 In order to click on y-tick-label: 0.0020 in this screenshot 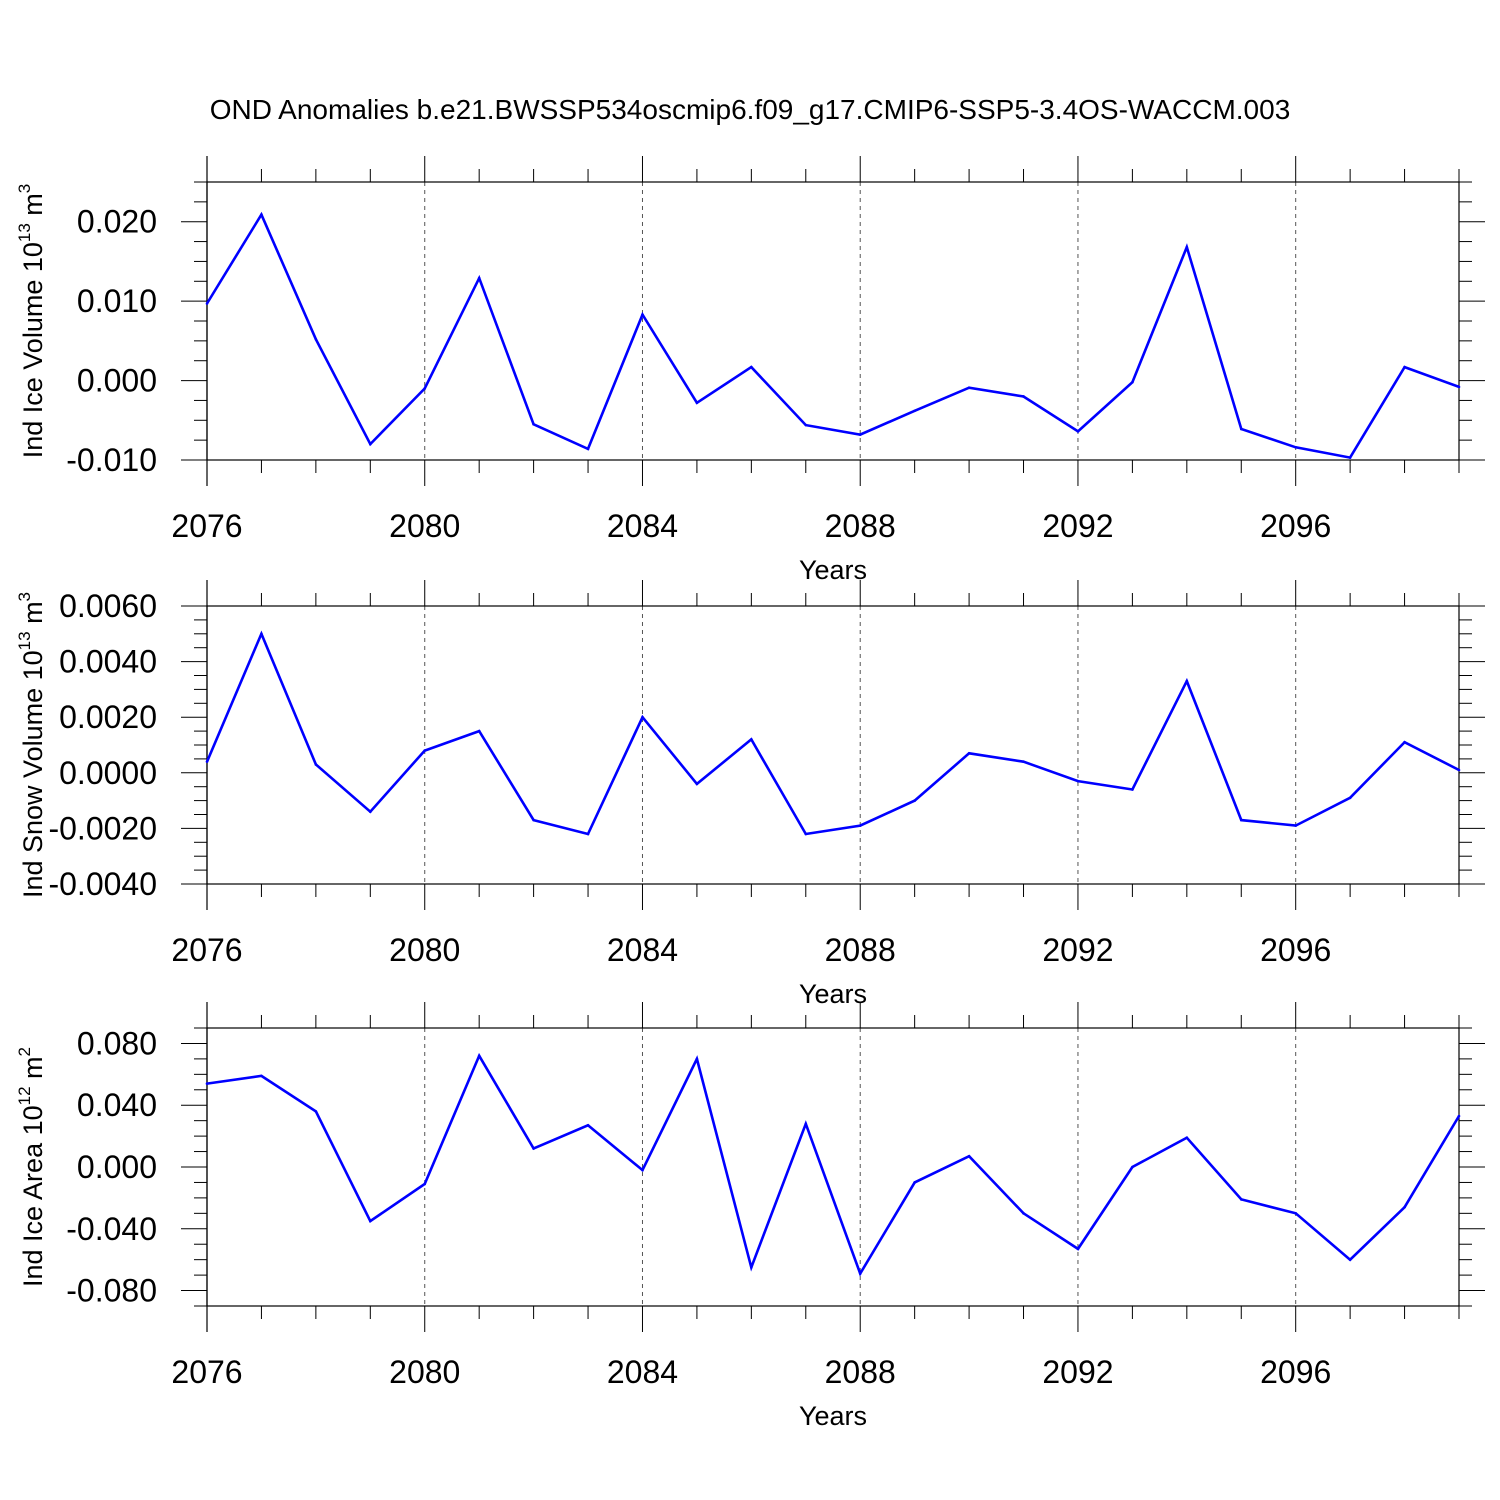, I will do `click(108, 717)`.